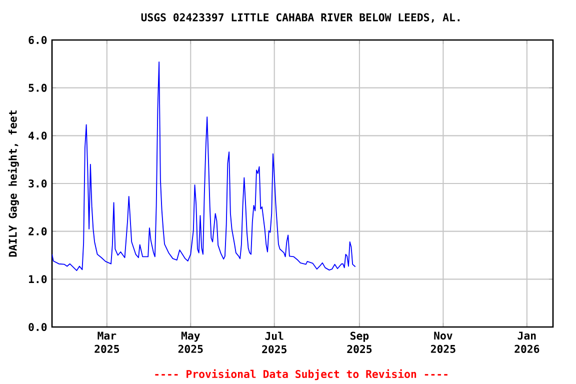 Image resolution: width=576 pixels, height=384 pixels. Describe the element at coordinates (38, 279) in the screenshot. I see `y-tick-label: 1.0` at that location.